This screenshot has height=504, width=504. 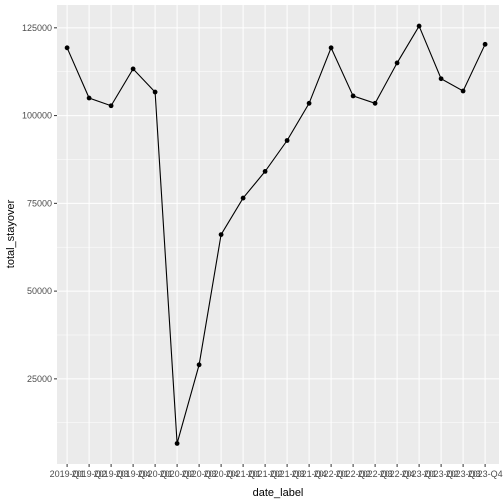 I want to click on y-tick-label: 50000, so click(x=39, y=291).